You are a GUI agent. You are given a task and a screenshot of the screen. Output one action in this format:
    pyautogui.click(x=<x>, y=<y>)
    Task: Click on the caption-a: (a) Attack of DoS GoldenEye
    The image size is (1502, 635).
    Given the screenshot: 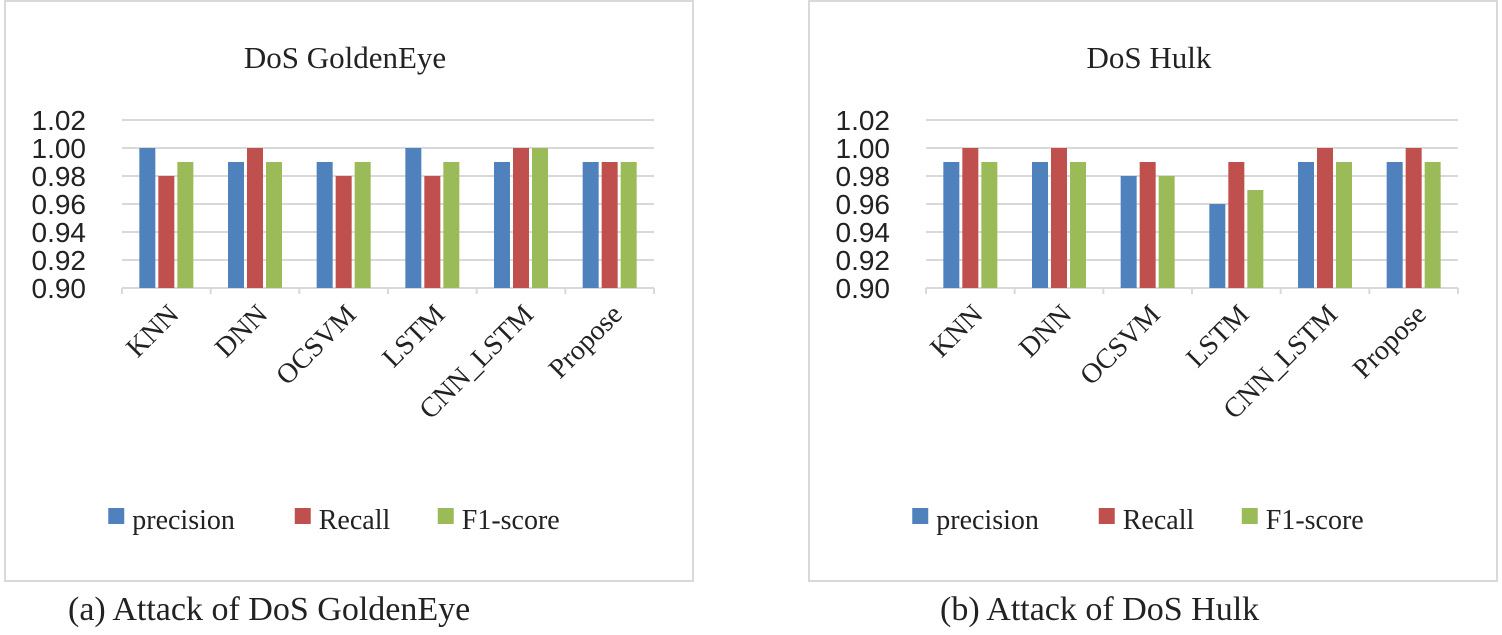 What is the action you would take?
    pyautogui.click(x=269, y=609)
    